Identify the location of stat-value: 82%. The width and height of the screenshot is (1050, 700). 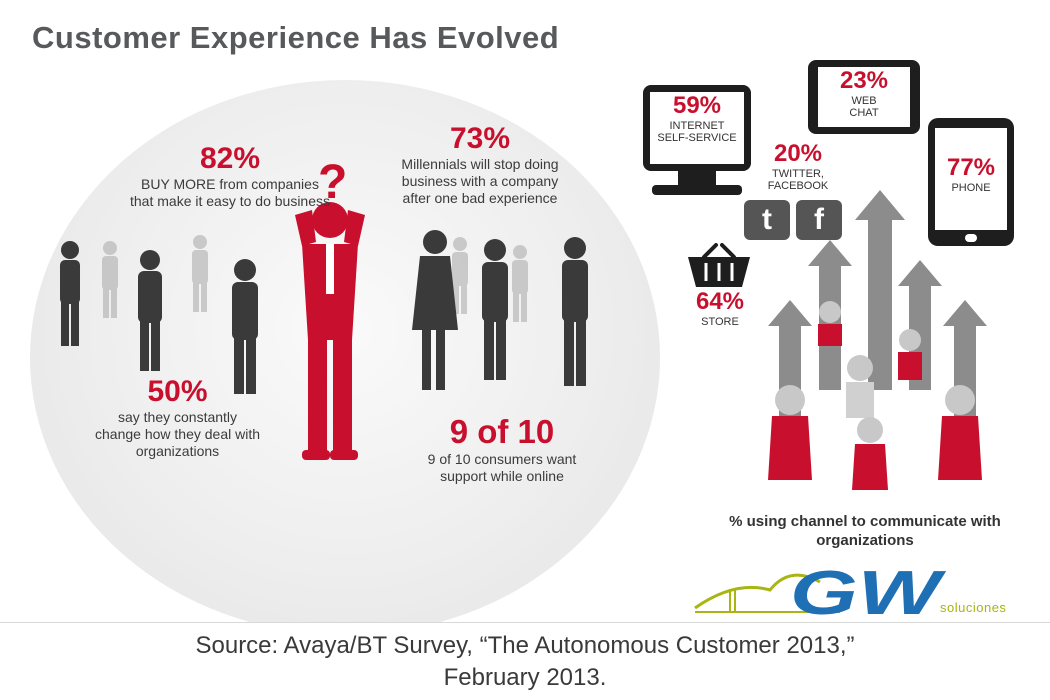
(230, 158).